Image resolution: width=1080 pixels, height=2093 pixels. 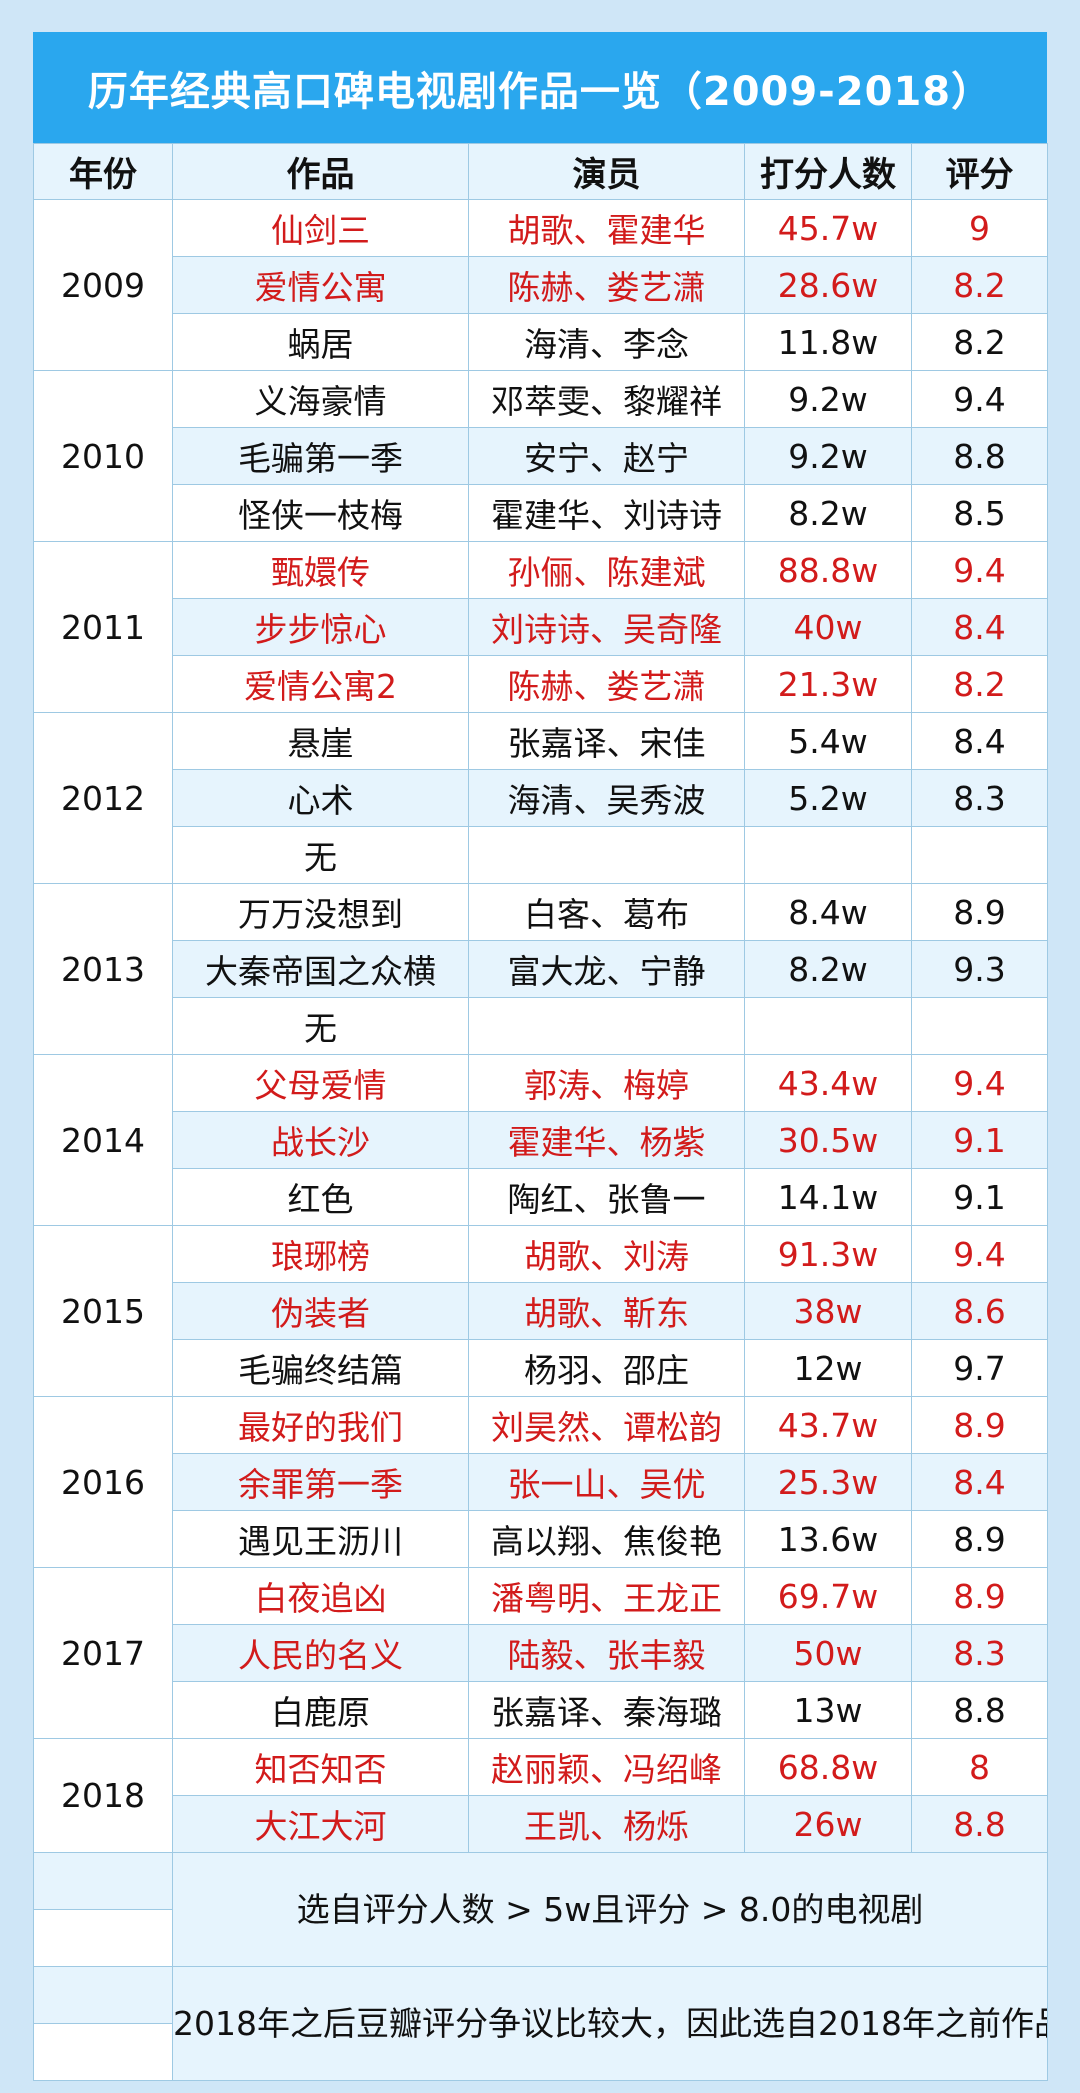 What do you see at coordinates (606, 855) in the screenshot?
I see `actors-cell` at bounding box center [606, 855].